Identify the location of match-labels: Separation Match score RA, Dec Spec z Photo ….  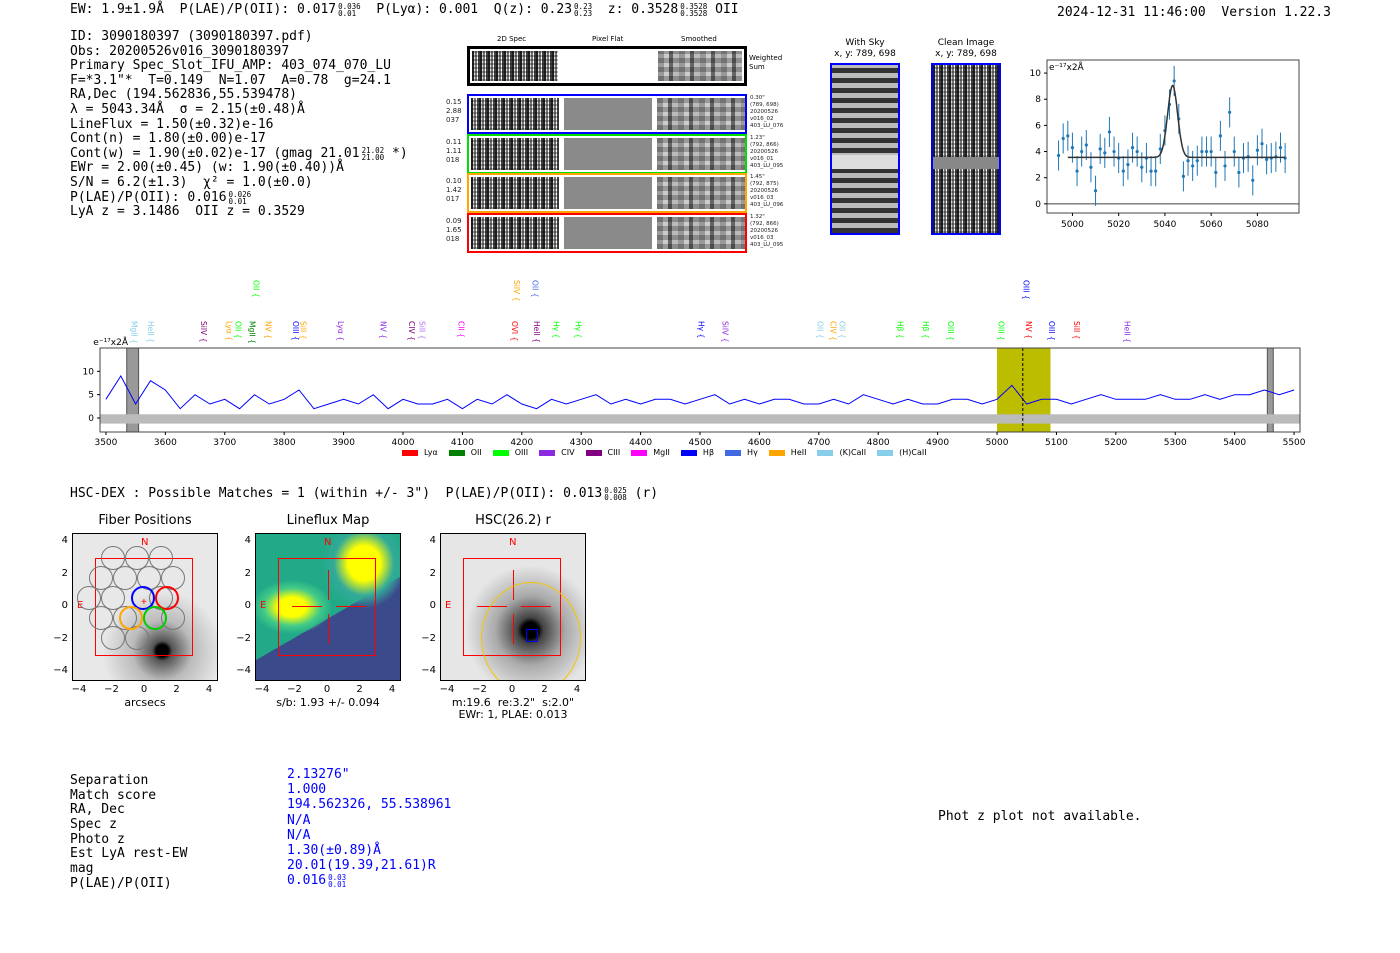
(128, 832).